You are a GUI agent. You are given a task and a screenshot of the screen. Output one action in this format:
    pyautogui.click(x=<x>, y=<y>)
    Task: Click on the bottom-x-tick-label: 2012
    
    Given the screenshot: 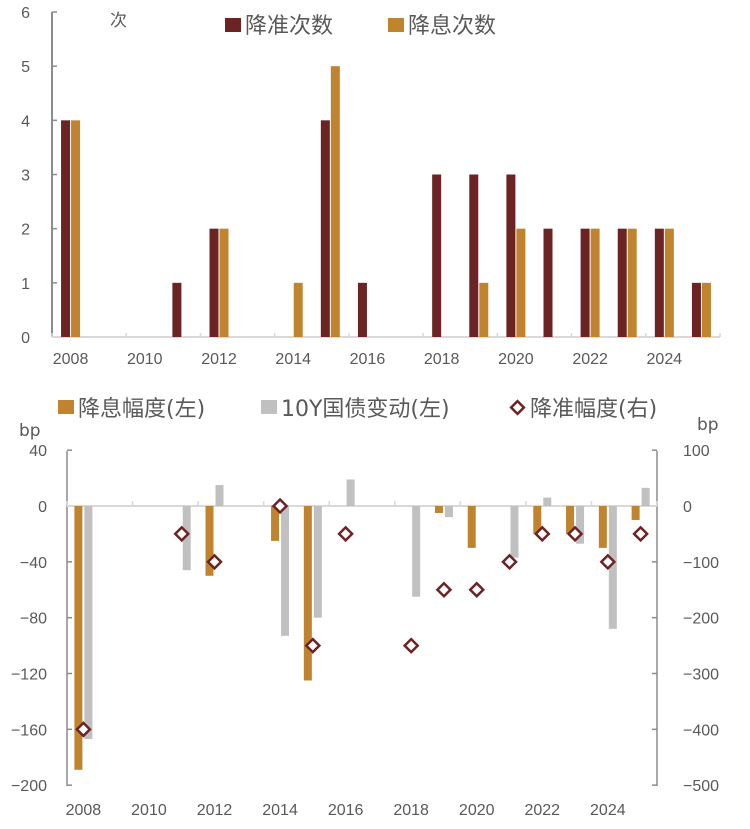 What is the action you would take?
    pyautogui.click(x=215, y=810)
    